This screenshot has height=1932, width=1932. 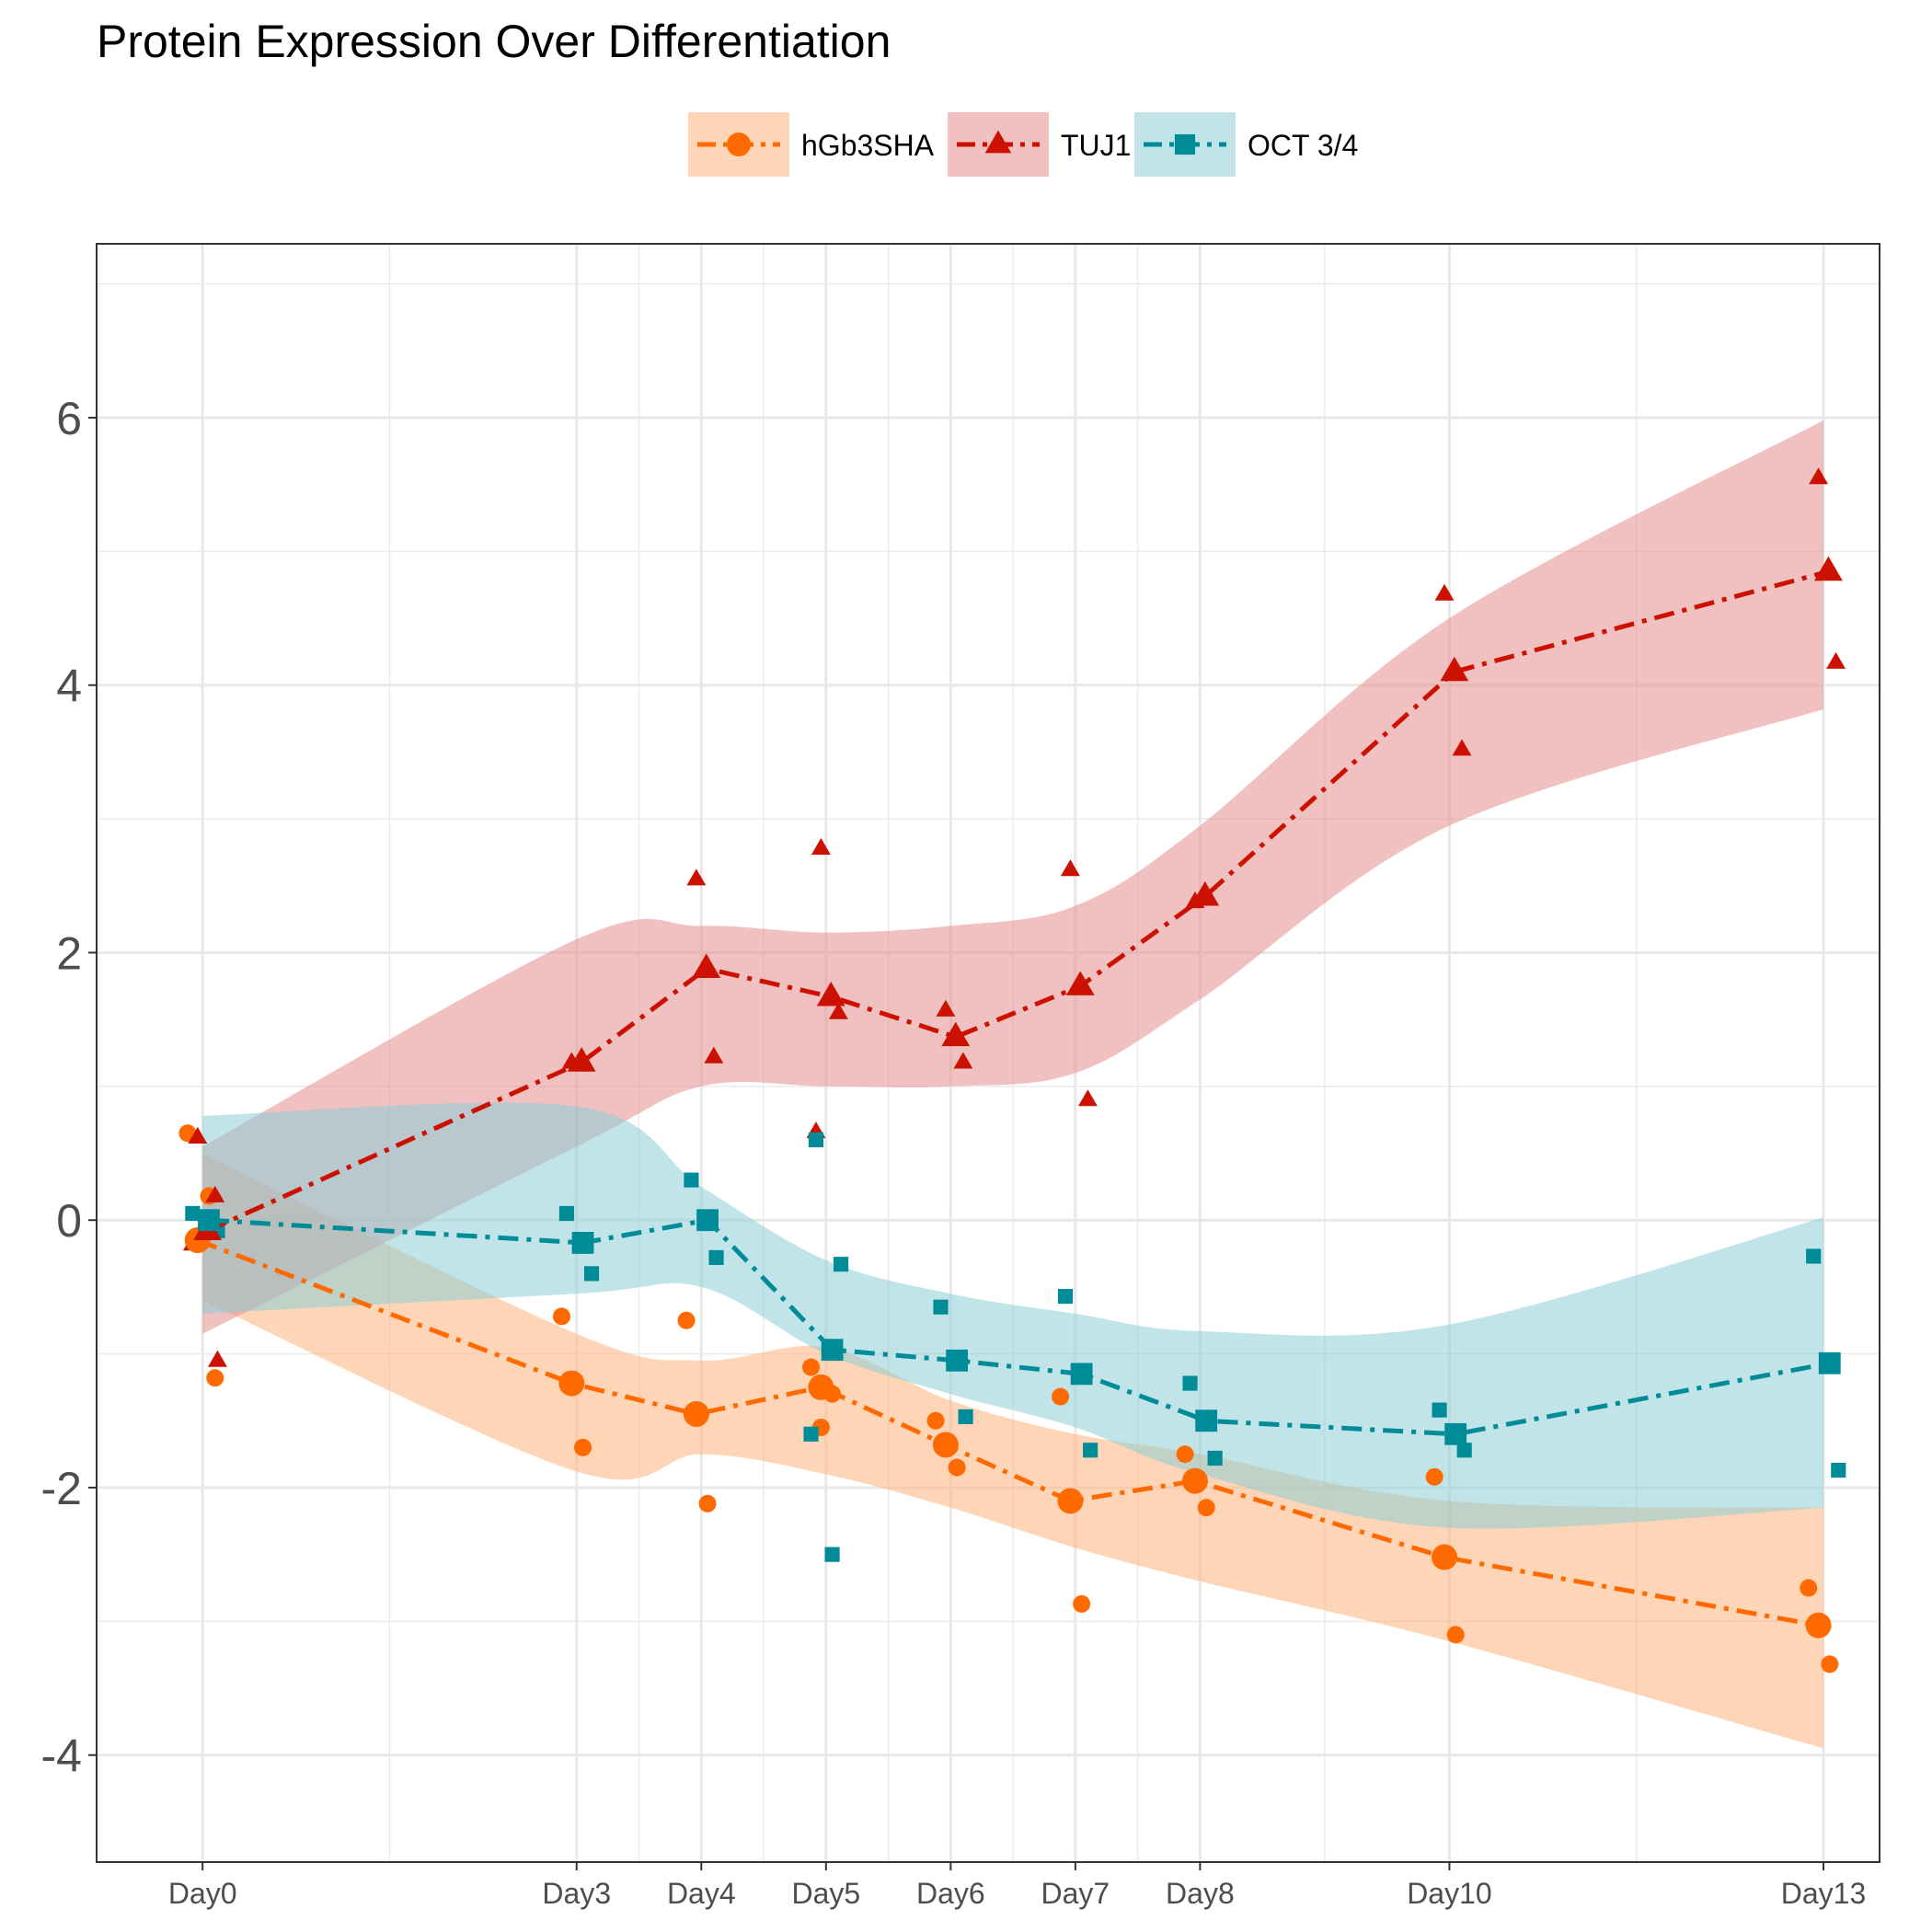 I want to click on y-tick-label: 4, so click(x=69, y=686).